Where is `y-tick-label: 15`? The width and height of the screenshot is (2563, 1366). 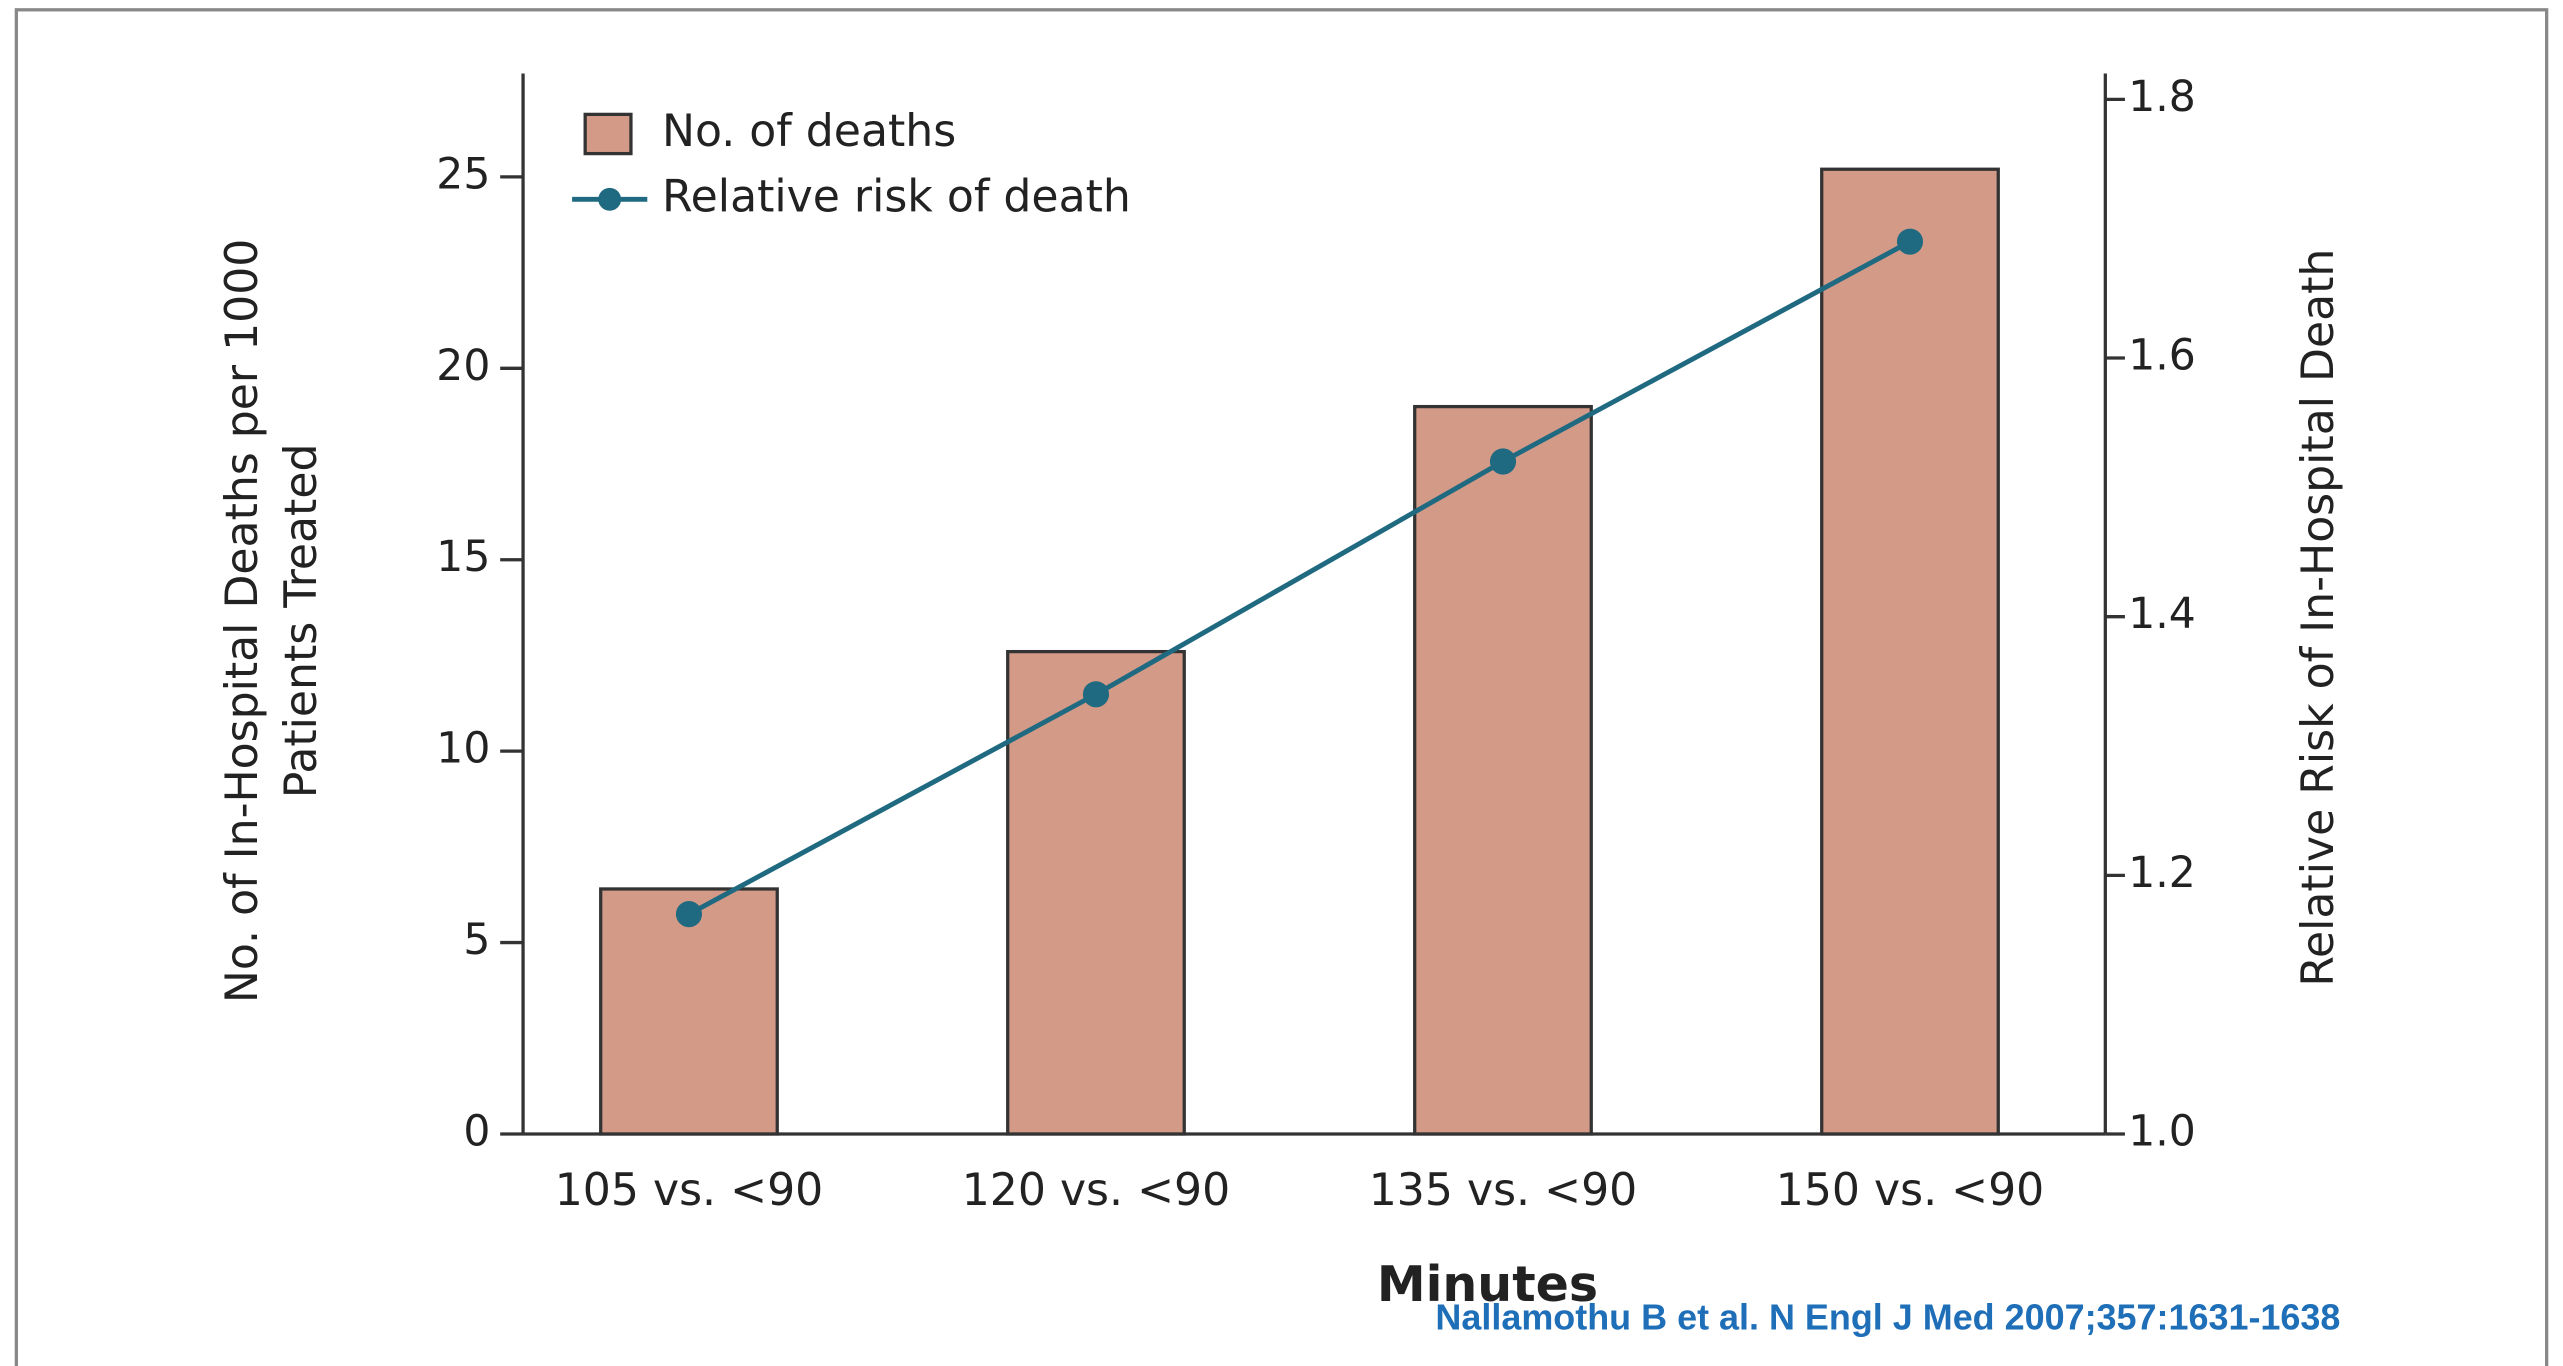 y-tick-label: 15 is located at coordinates (463, 557).